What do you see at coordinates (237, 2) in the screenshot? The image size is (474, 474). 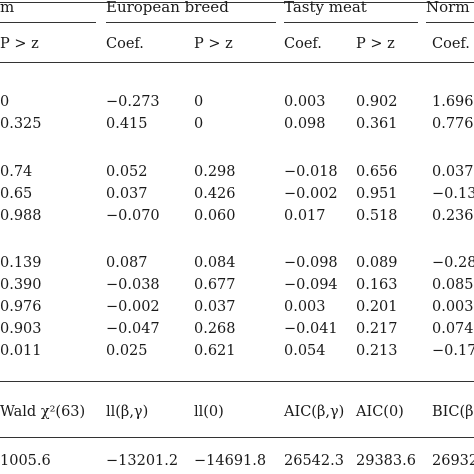 I see `top-rule` at bounding box center [237, 2].